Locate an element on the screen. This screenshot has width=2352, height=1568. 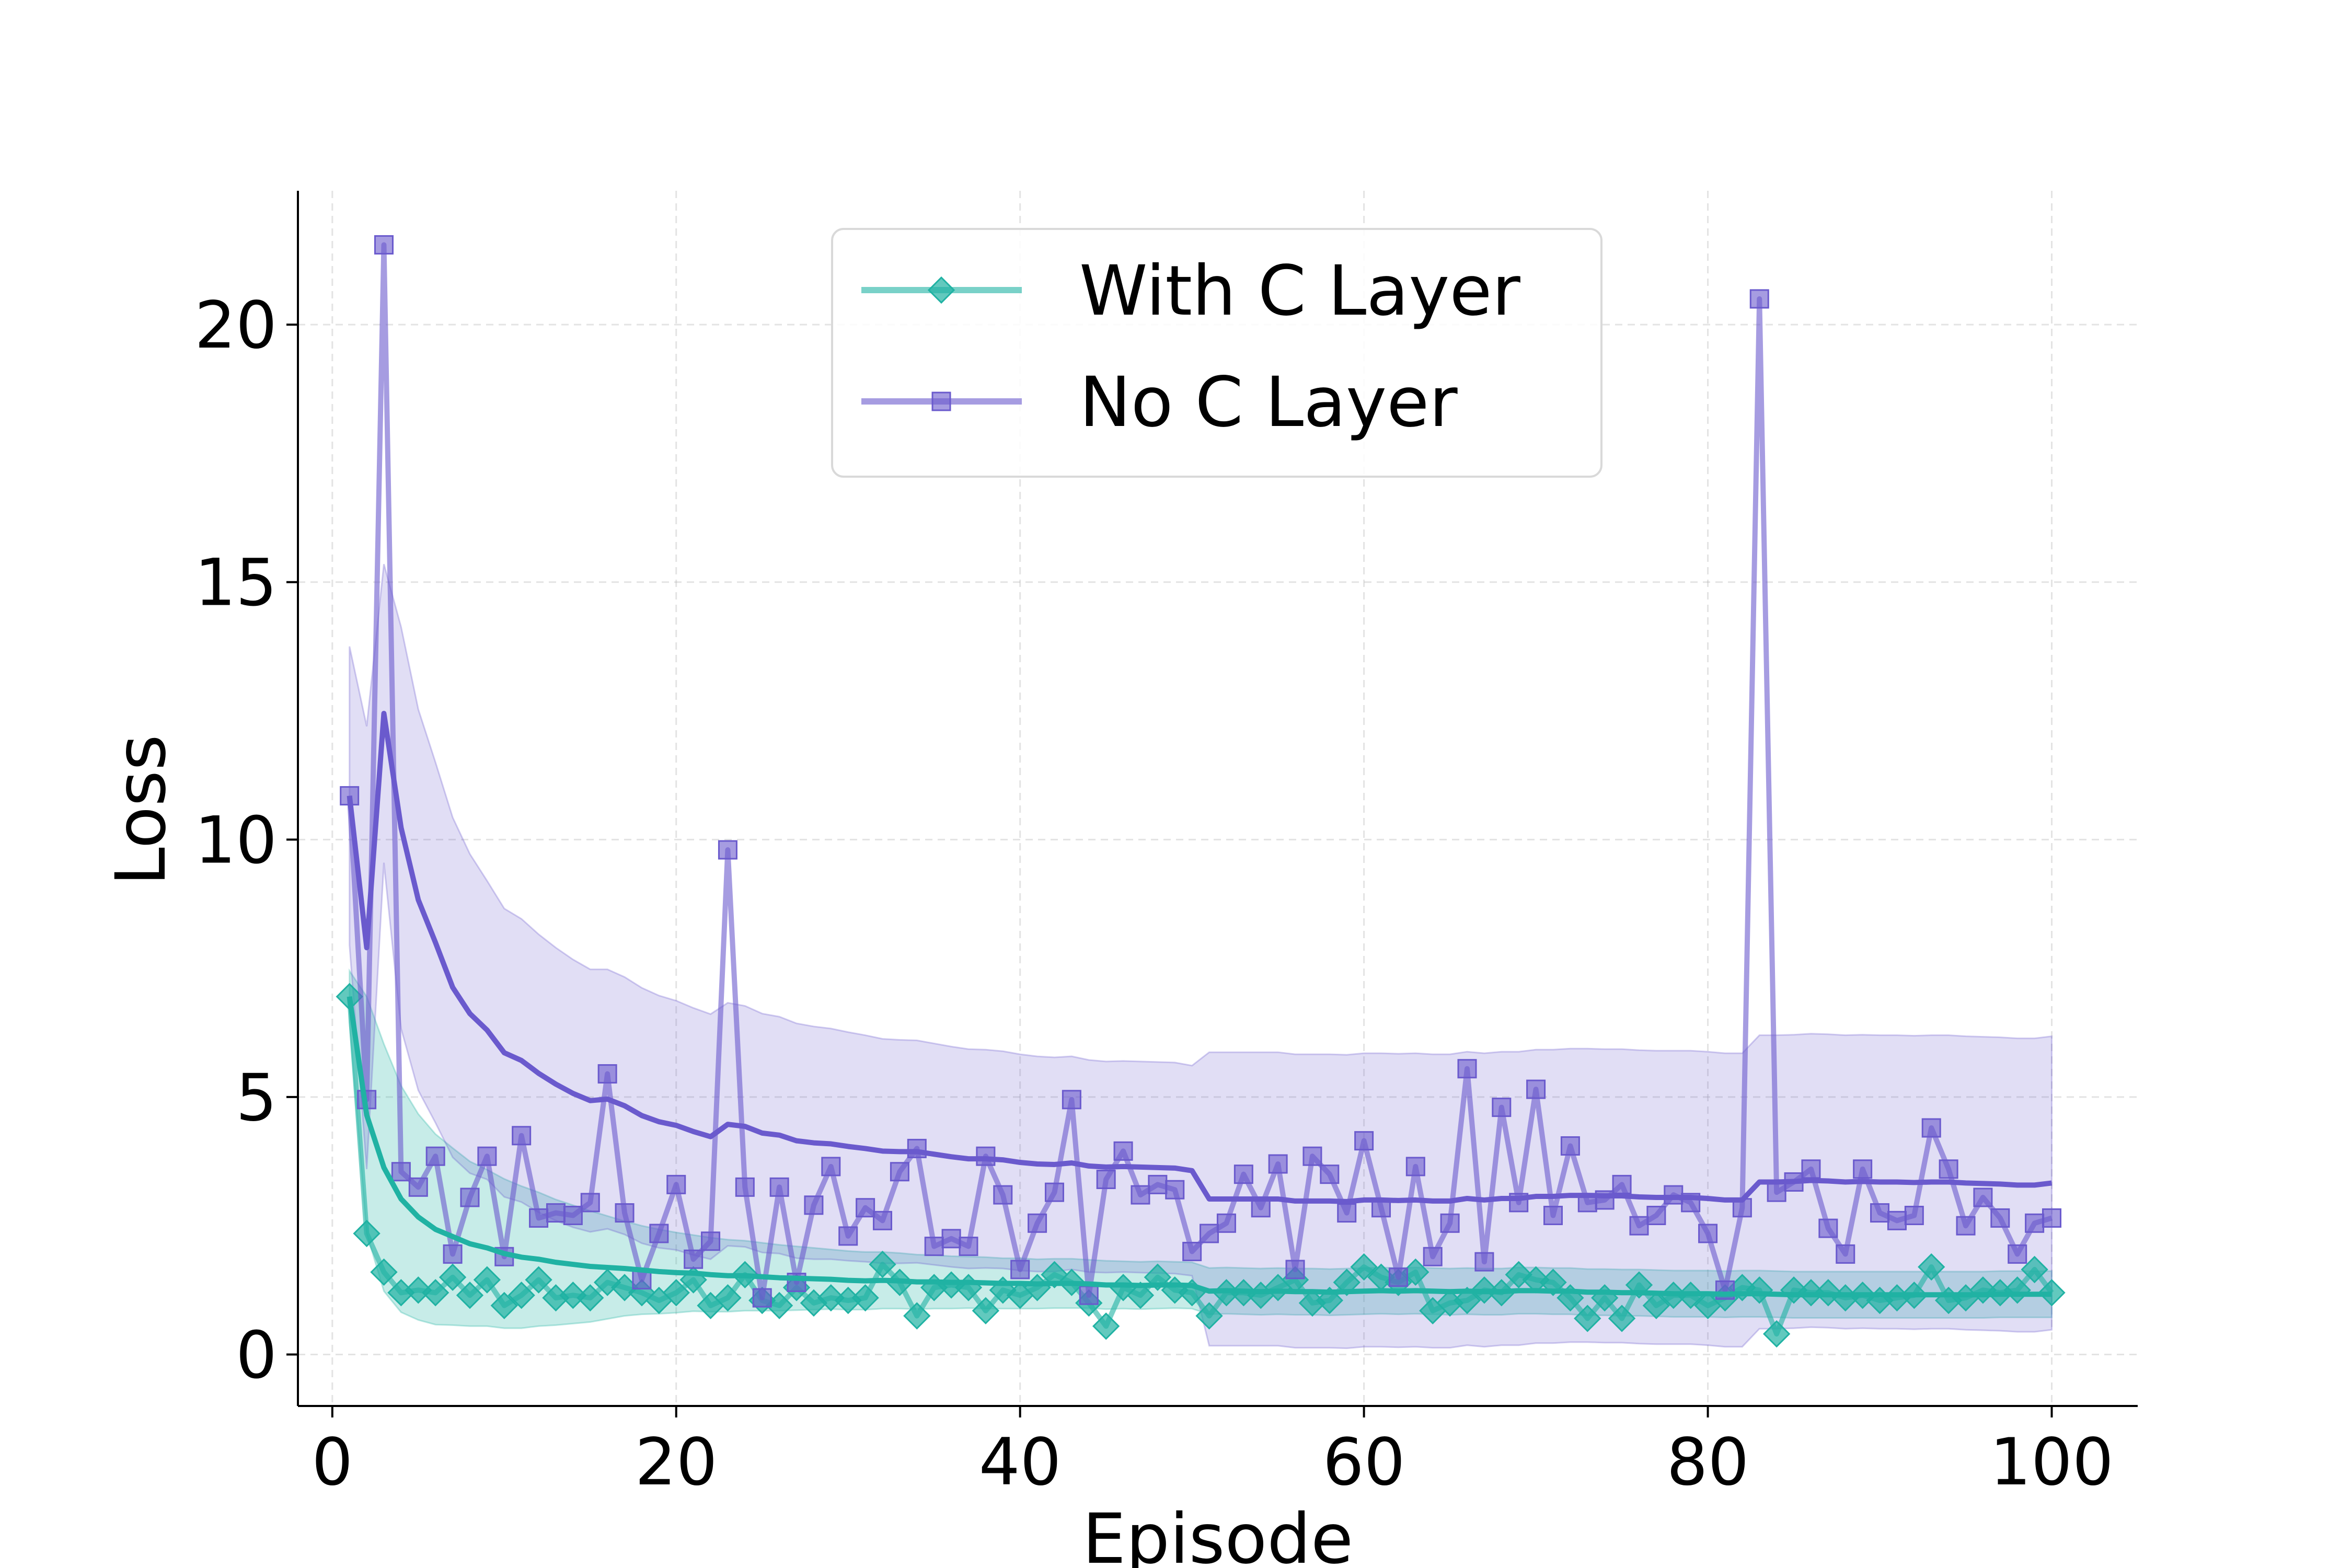
mean-line-with-c-layer is located at coordinates (1199, 1147).